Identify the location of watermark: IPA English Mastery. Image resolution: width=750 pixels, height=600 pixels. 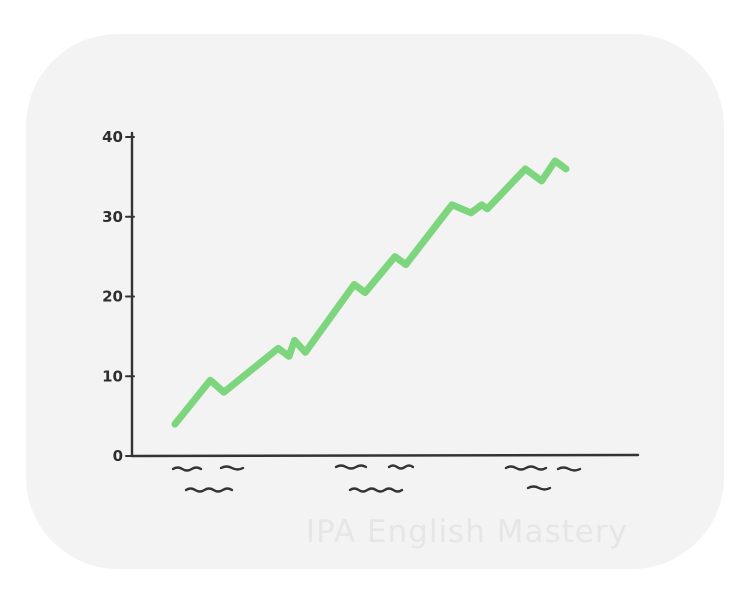
(467, 532).